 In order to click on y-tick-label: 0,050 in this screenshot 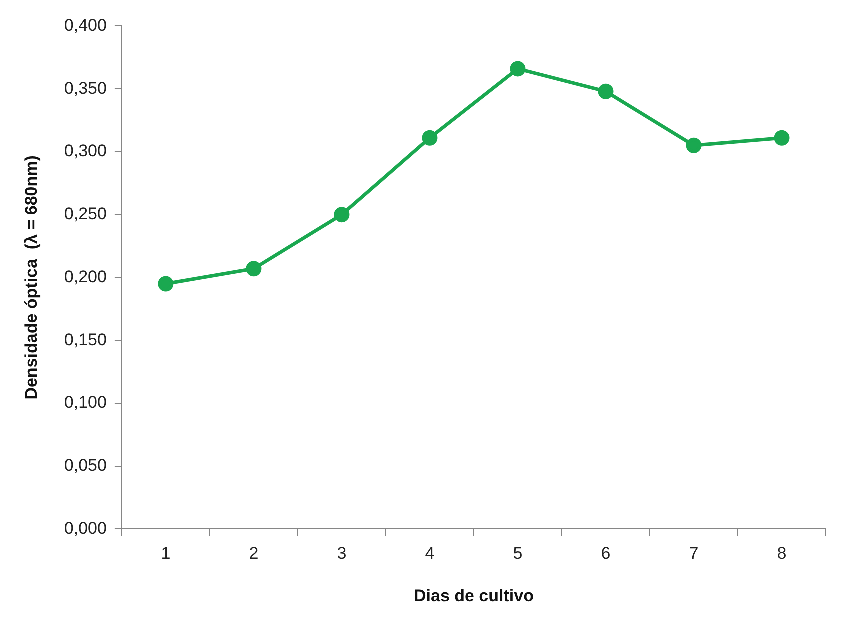, I will do `click(85, 466)`.